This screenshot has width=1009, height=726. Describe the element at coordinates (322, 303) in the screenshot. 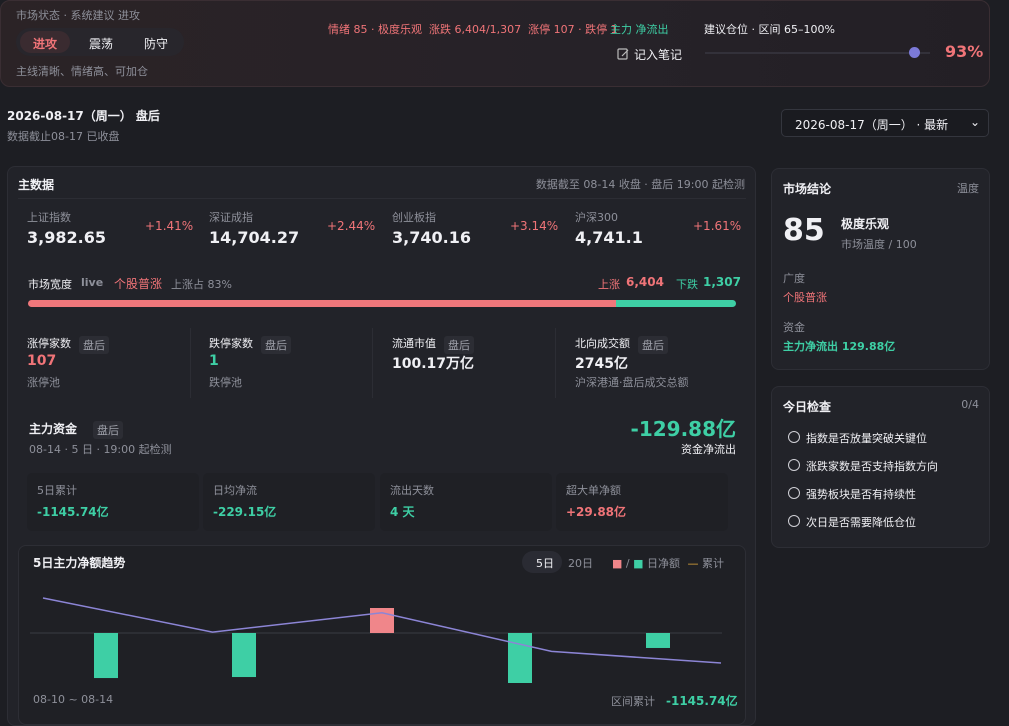

I see `breadth-up-bar` at that location.